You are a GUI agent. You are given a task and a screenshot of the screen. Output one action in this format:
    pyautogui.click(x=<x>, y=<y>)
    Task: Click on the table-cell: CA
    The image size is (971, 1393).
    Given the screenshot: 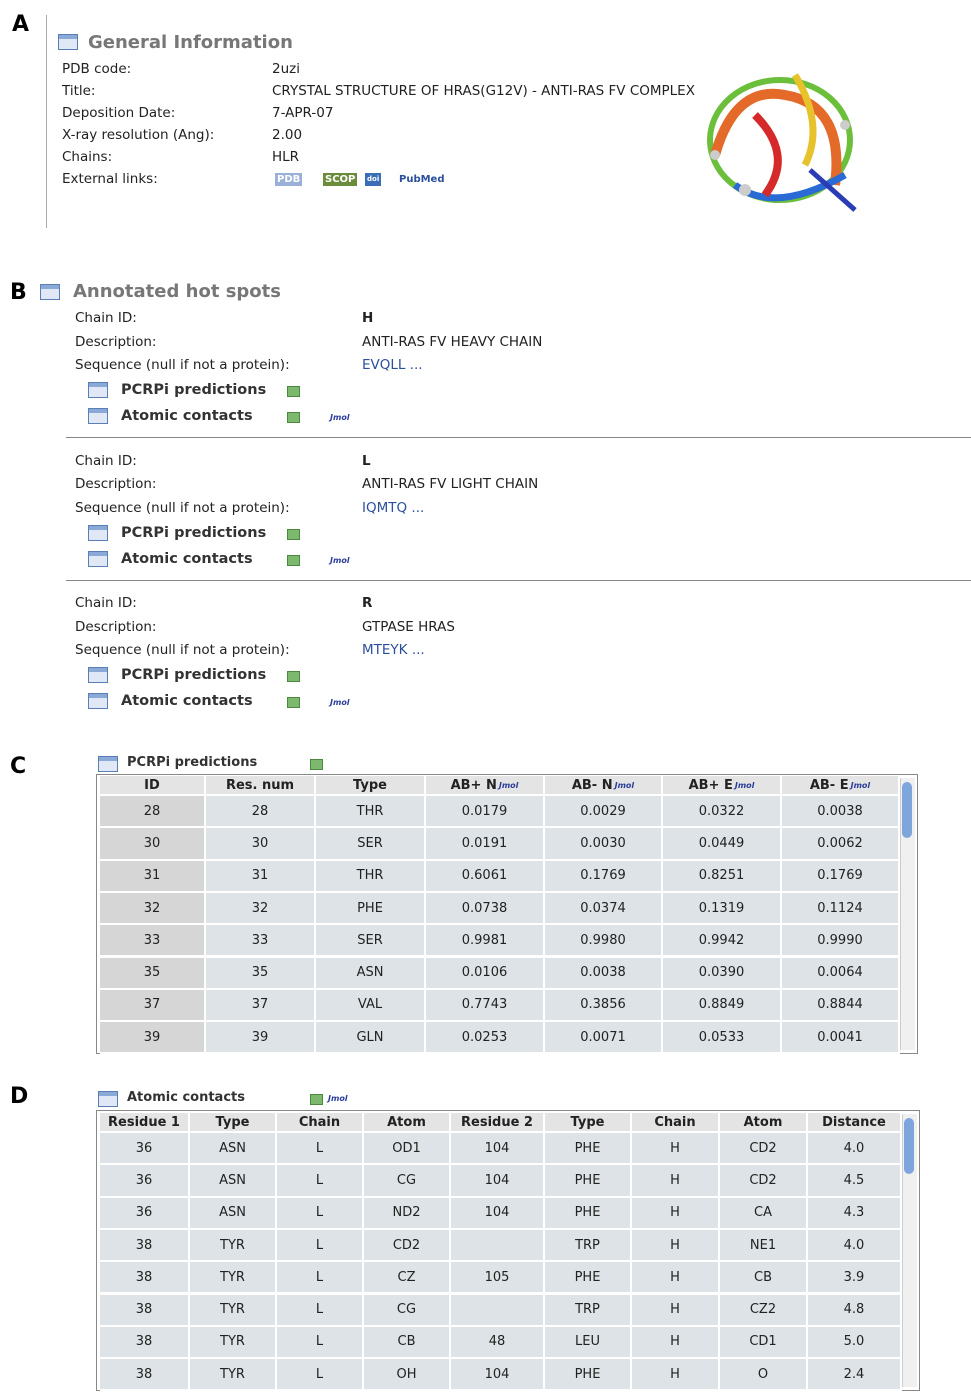 What is the action you would take?
    pyautogui.click(x=764, y=1213)
    